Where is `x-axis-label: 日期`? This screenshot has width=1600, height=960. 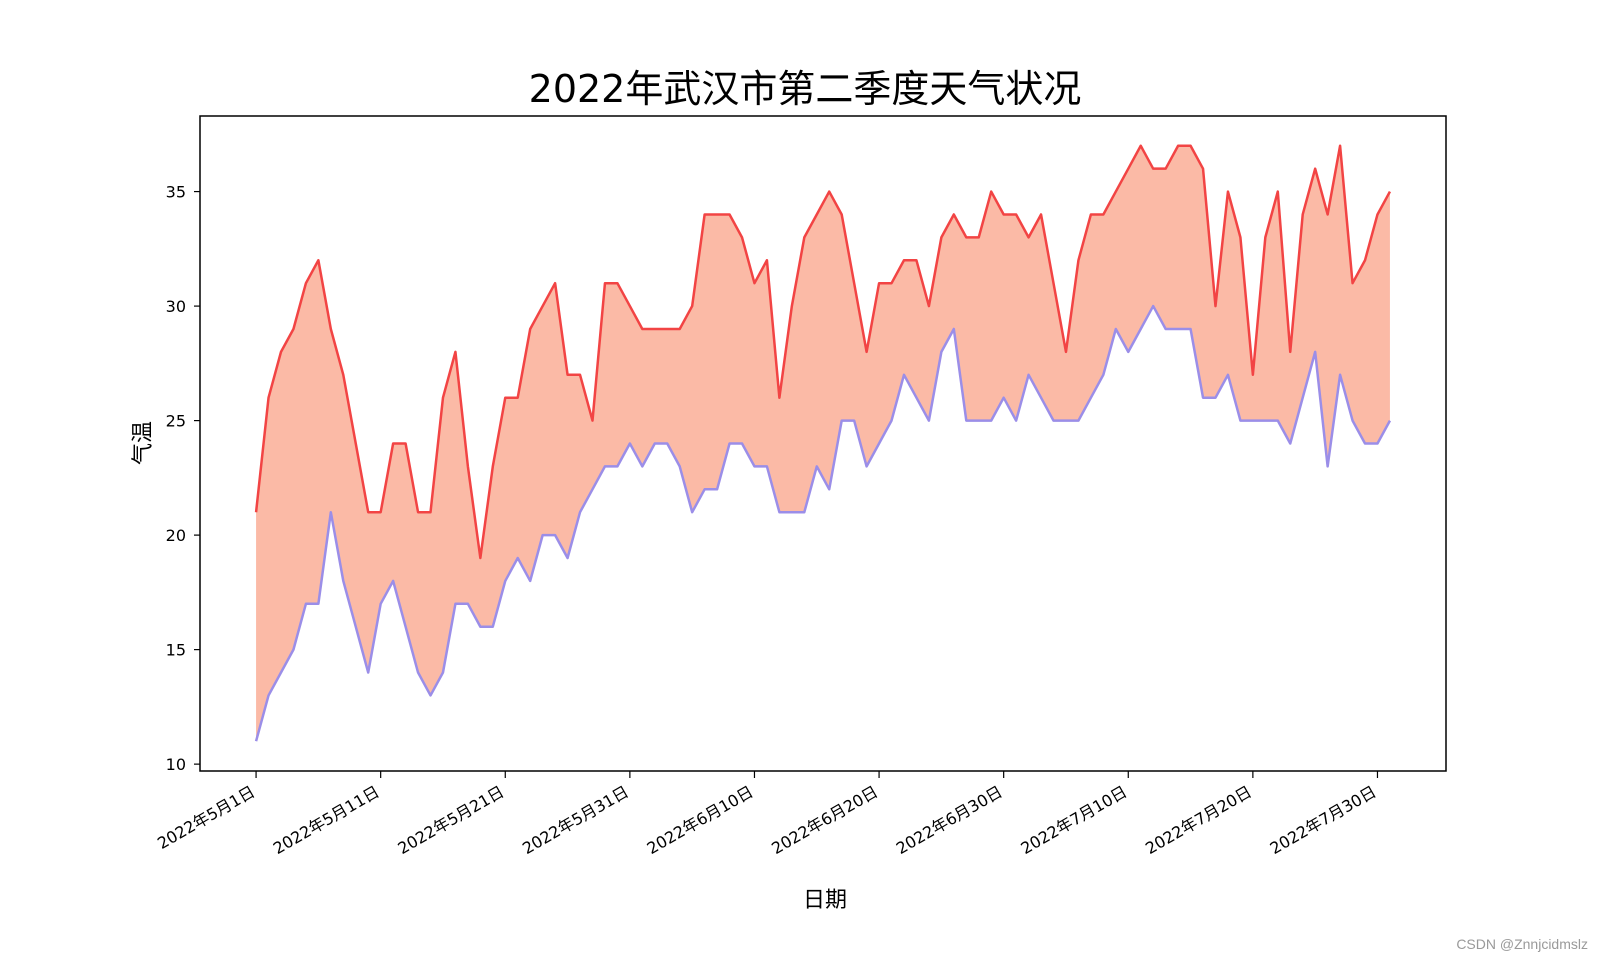 x-axis-label: 日期 is located at coordinates (825, 900).